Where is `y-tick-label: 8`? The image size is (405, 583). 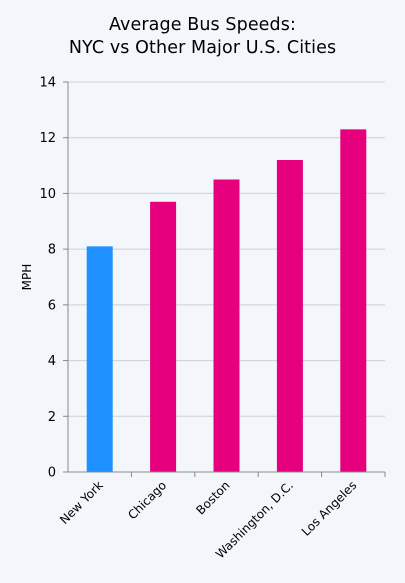
y-tick-label: 8 is located at coordinates (52, 250).